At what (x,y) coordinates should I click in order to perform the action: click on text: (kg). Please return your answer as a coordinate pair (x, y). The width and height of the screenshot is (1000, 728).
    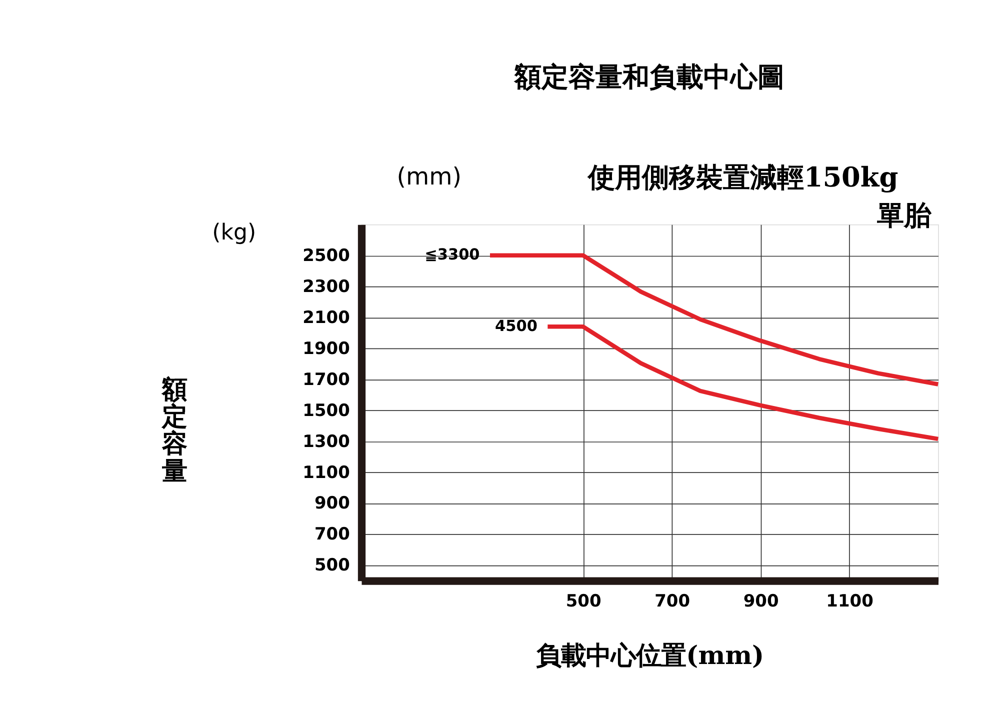
    Looking at the image, I should click on (234, 233).